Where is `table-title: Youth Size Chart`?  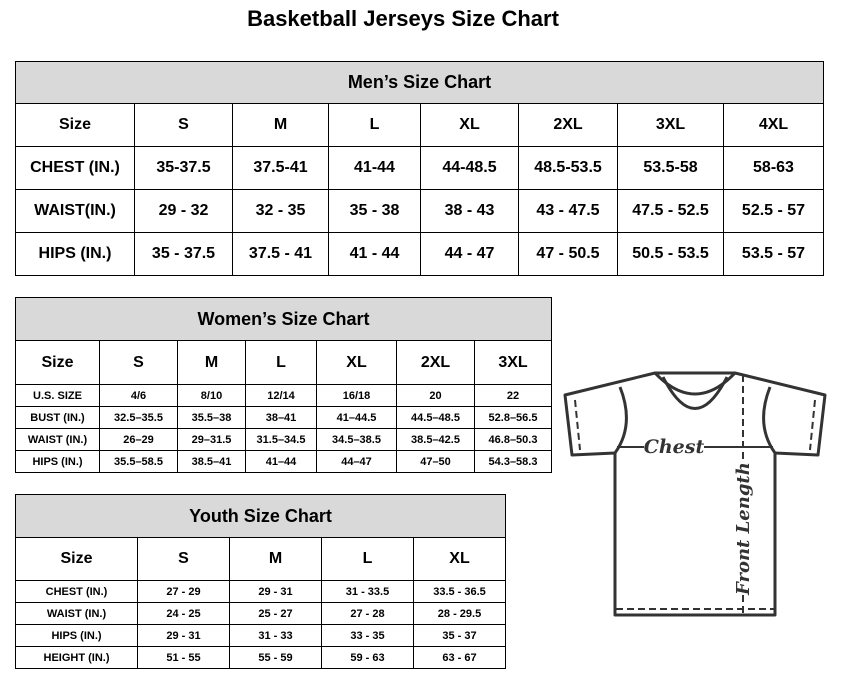
table-title: Youth Size Chart is located at coordinates (260, 516).